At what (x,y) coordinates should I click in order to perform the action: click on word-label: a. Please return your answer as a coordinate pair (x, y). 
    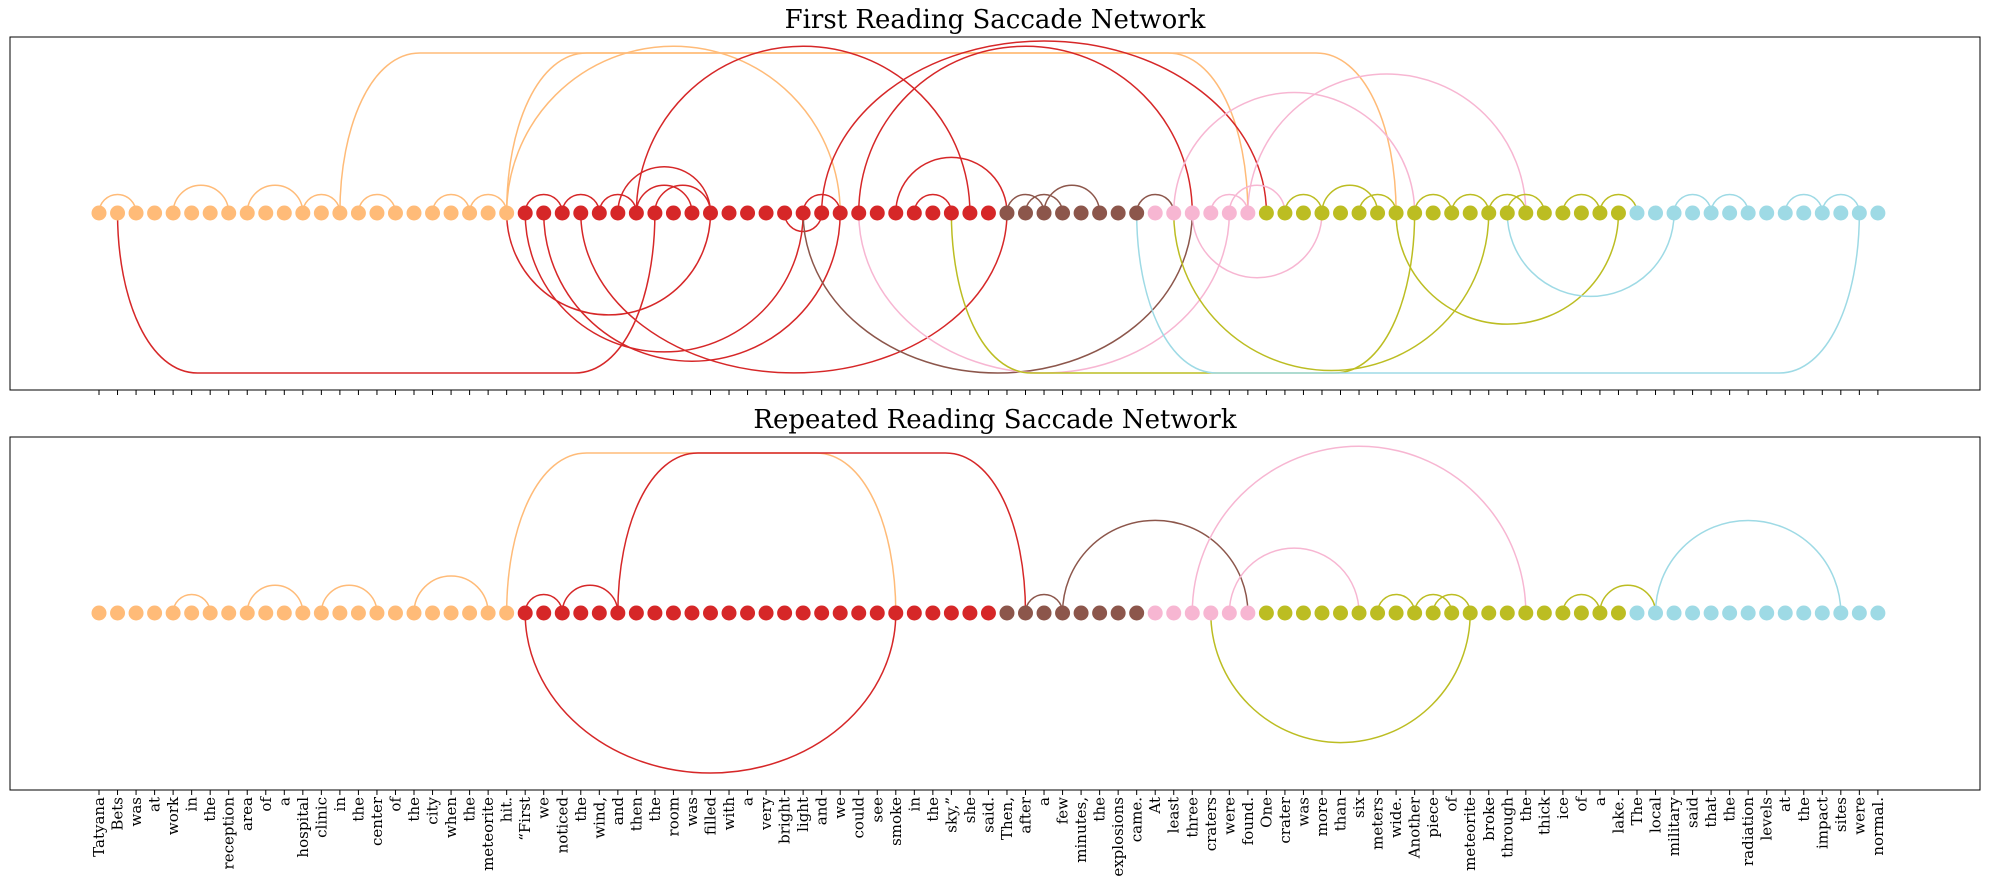
    Looking at the image, I should click on (1600, 801).